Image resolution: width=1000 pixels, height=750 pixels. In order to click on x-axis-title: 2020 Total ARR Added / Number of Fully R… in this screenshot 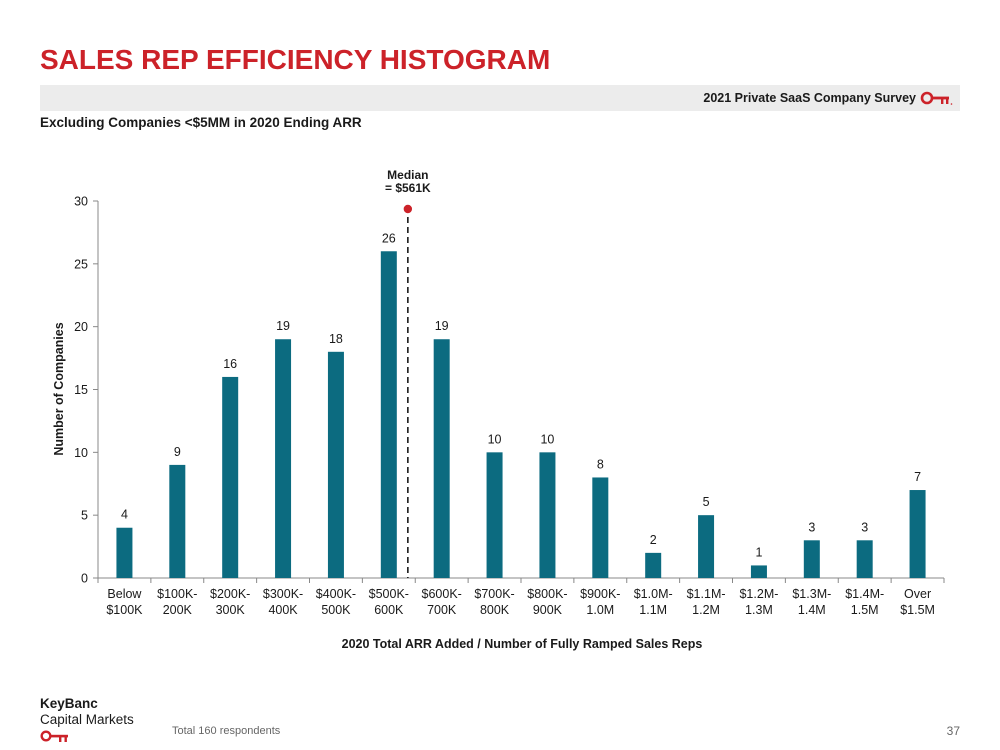, I will do `click(522, 644)`.